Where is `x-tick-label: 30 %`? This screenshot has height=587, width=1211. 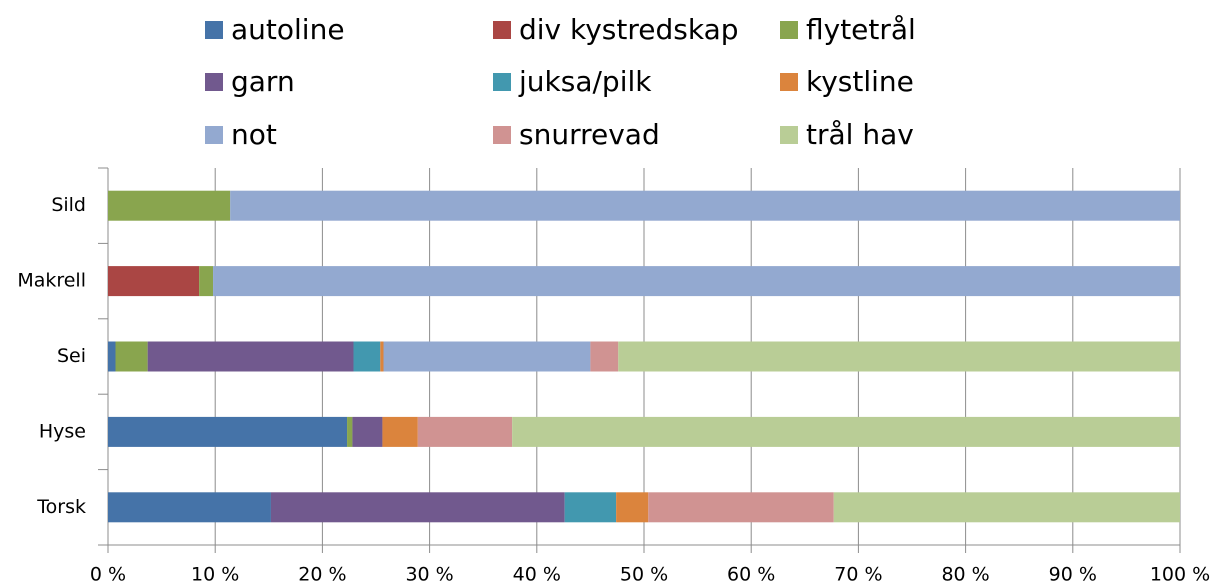 x-tick-label: 30 % is located at coordinates (429, 575).